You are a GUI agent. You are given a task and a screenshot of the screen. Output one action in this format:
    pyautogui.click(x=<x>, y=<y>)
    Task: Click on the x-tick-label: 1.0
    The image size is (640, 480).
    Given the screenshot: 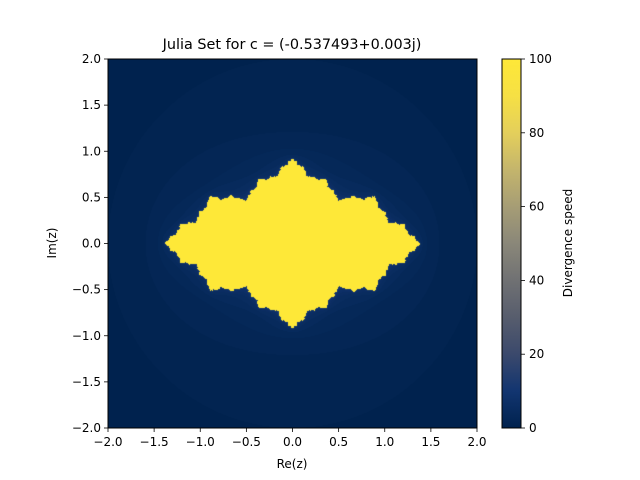 What is the action you would take?
    pyautogui.click(x=384, y=442)
    